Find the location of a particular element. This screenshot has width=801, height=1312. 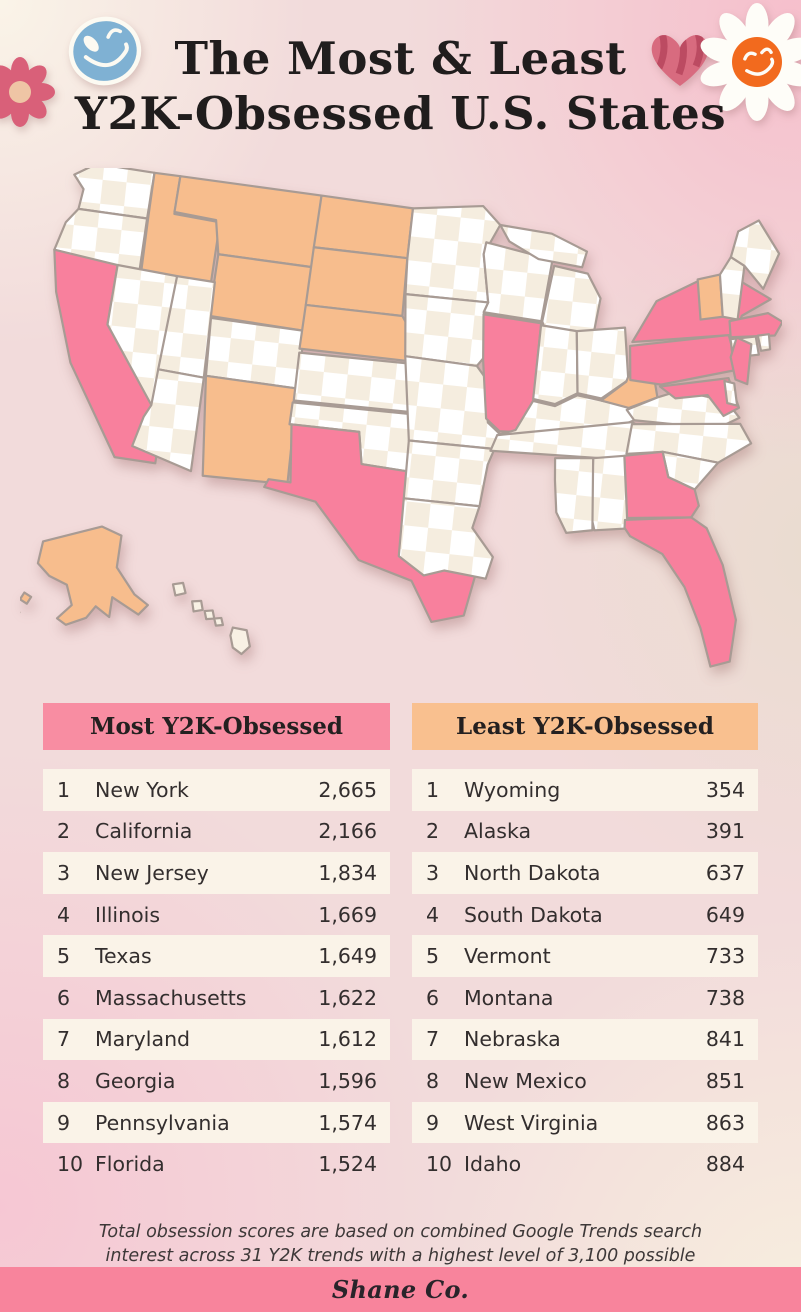

state-cell: Georgia is located at coordinates (135, 1080).